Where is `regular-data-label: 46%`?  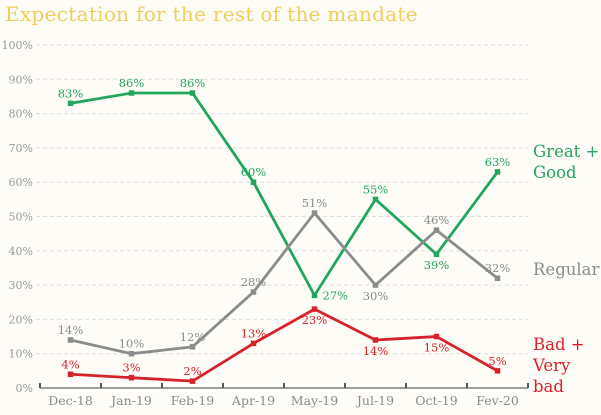 regular-data-label: 46% is located at coordinates (437, 220).